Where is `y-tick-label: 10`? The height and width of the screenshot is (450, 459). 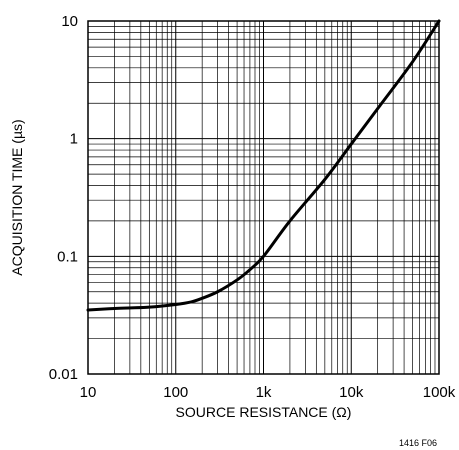 y-tick-label: 10 is located at coordinates (69, 21).